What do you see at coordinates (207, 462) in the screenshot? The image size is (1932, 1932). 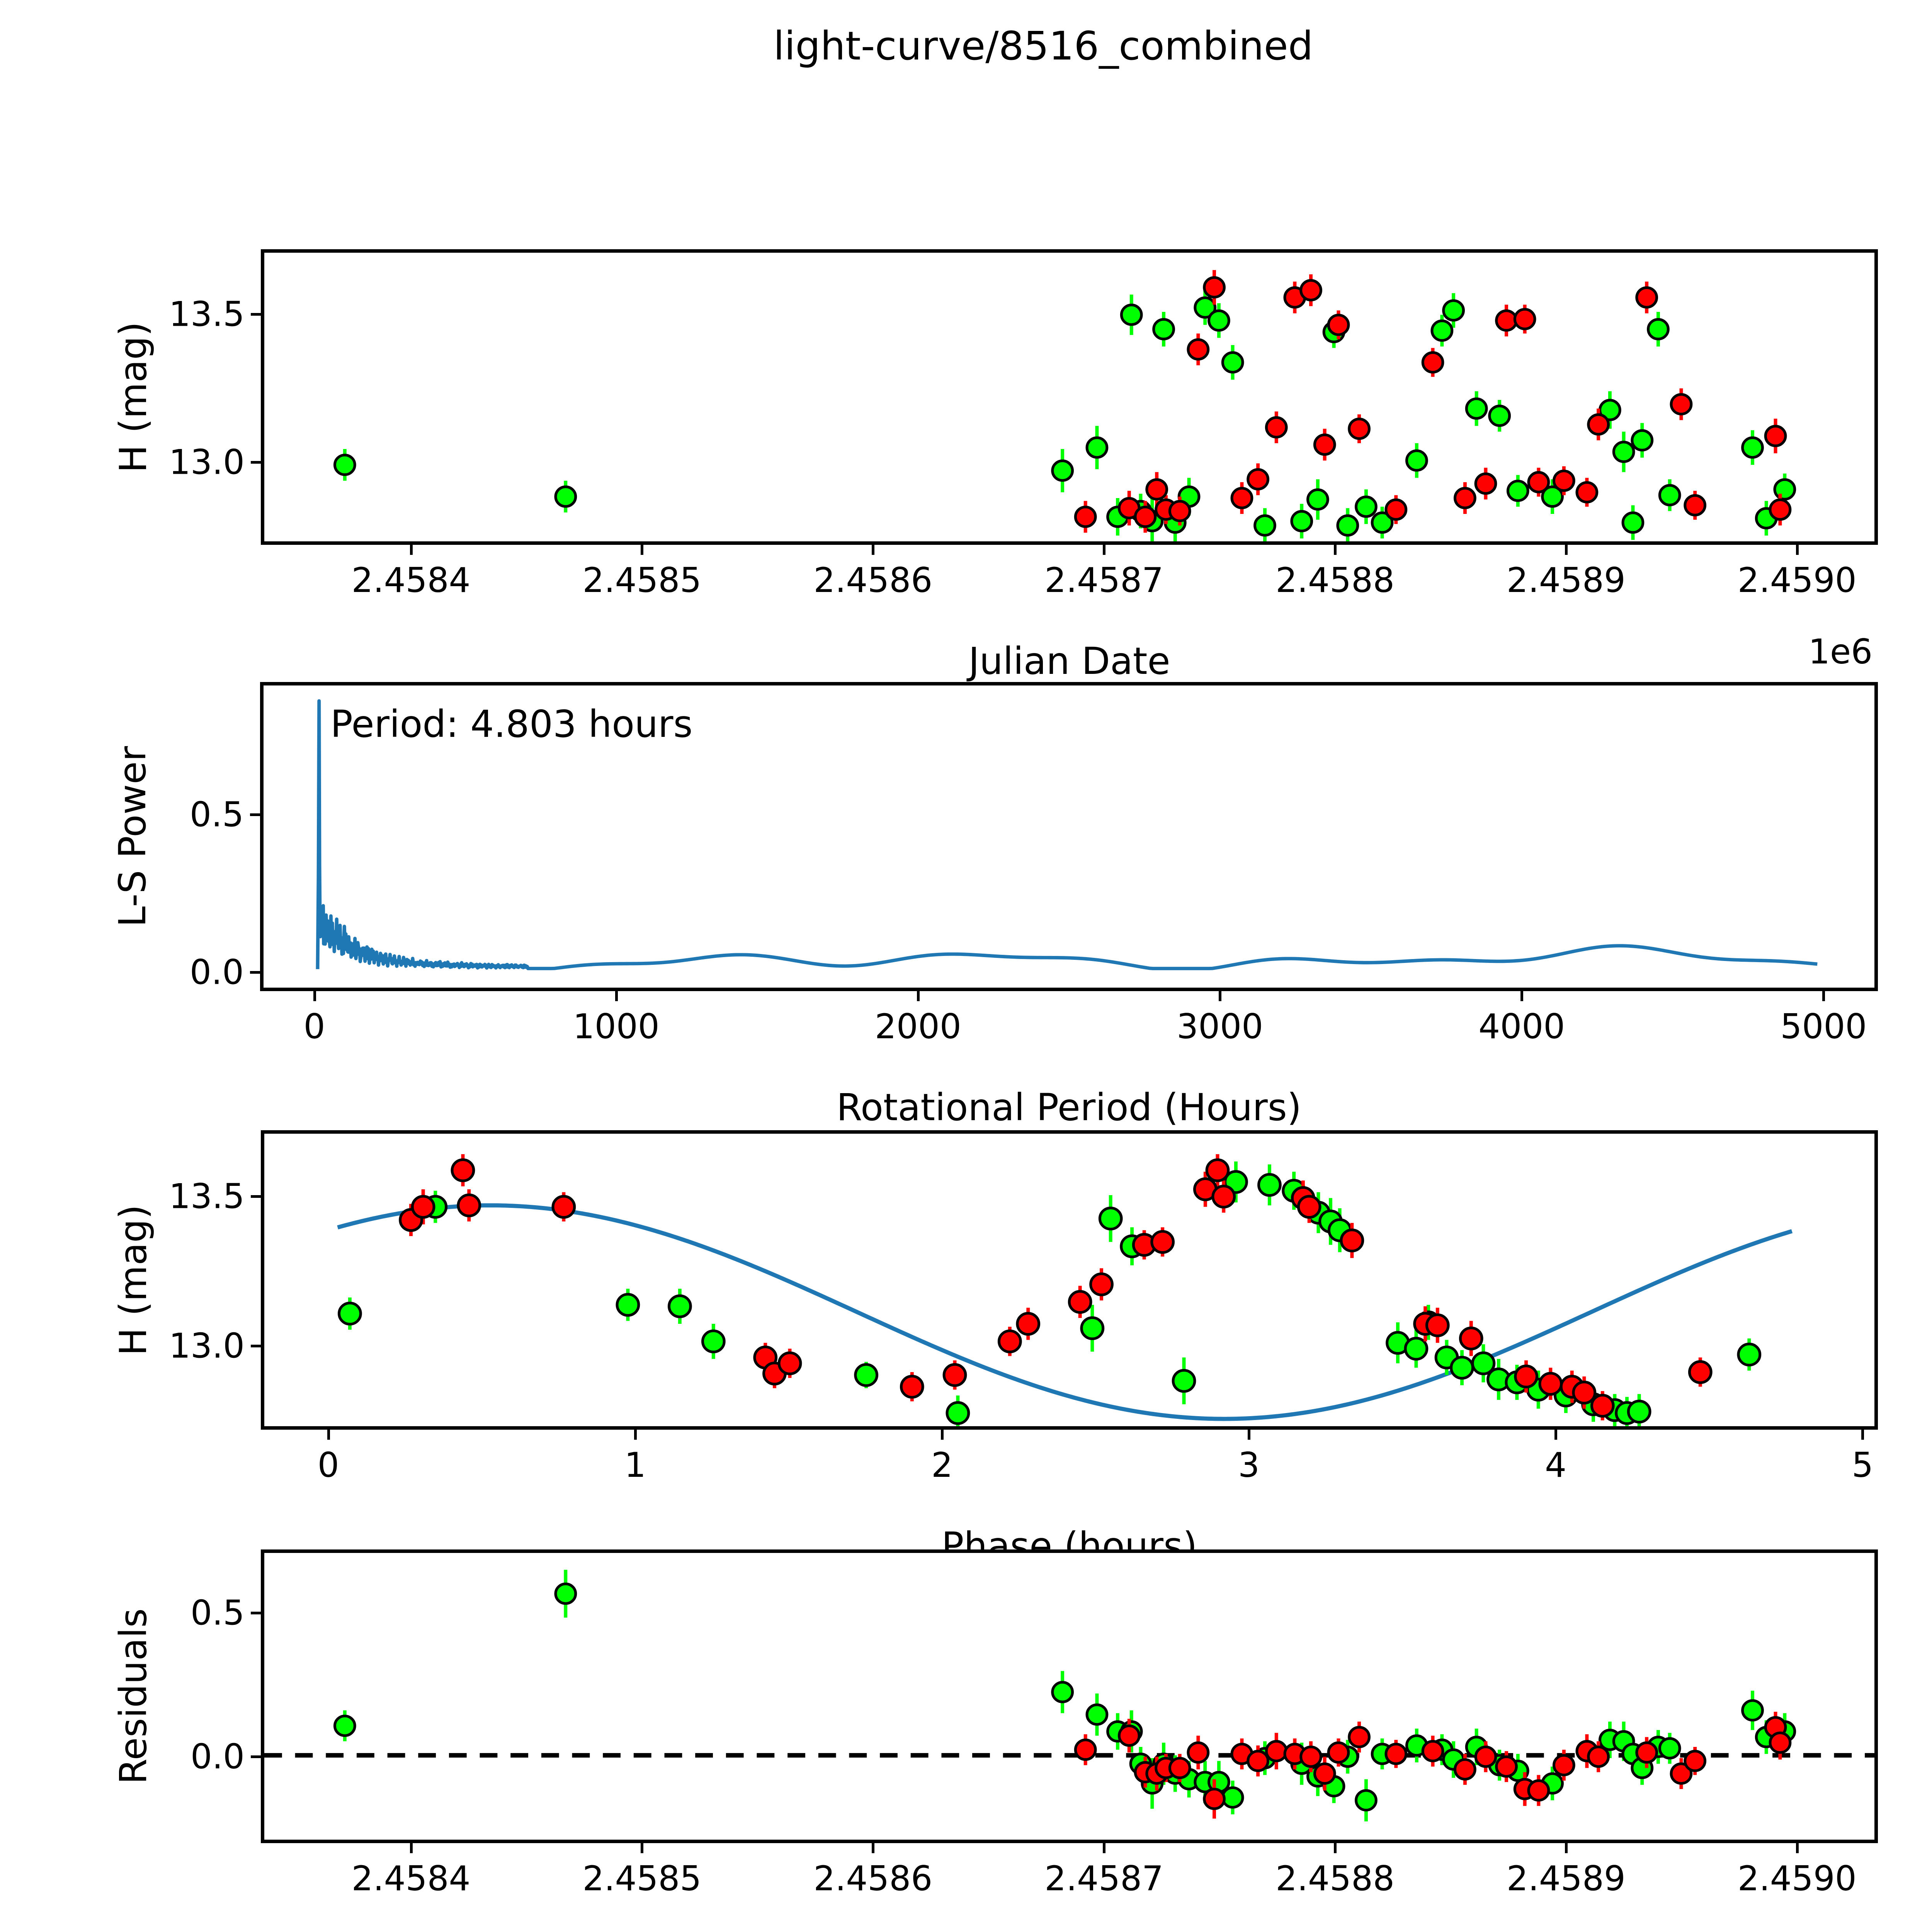 I see `y-tick-label: 13.0` at bounding box center [207, 462].